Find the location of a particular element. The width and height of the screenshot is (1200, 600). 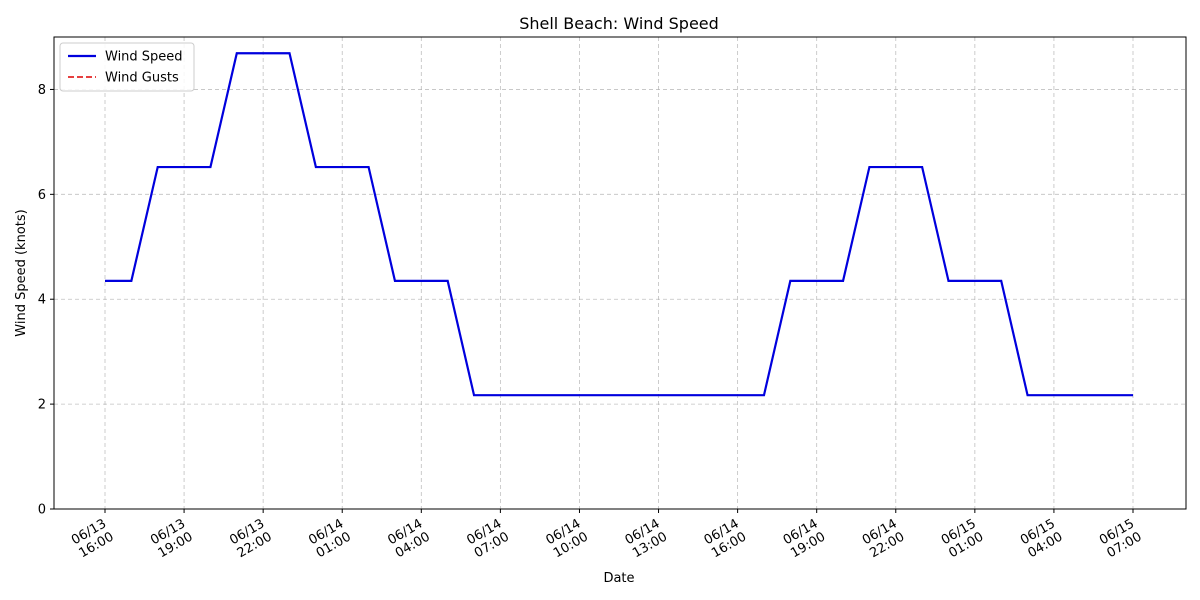

y-tick-label: 2 is located at coordinates (42, 405).